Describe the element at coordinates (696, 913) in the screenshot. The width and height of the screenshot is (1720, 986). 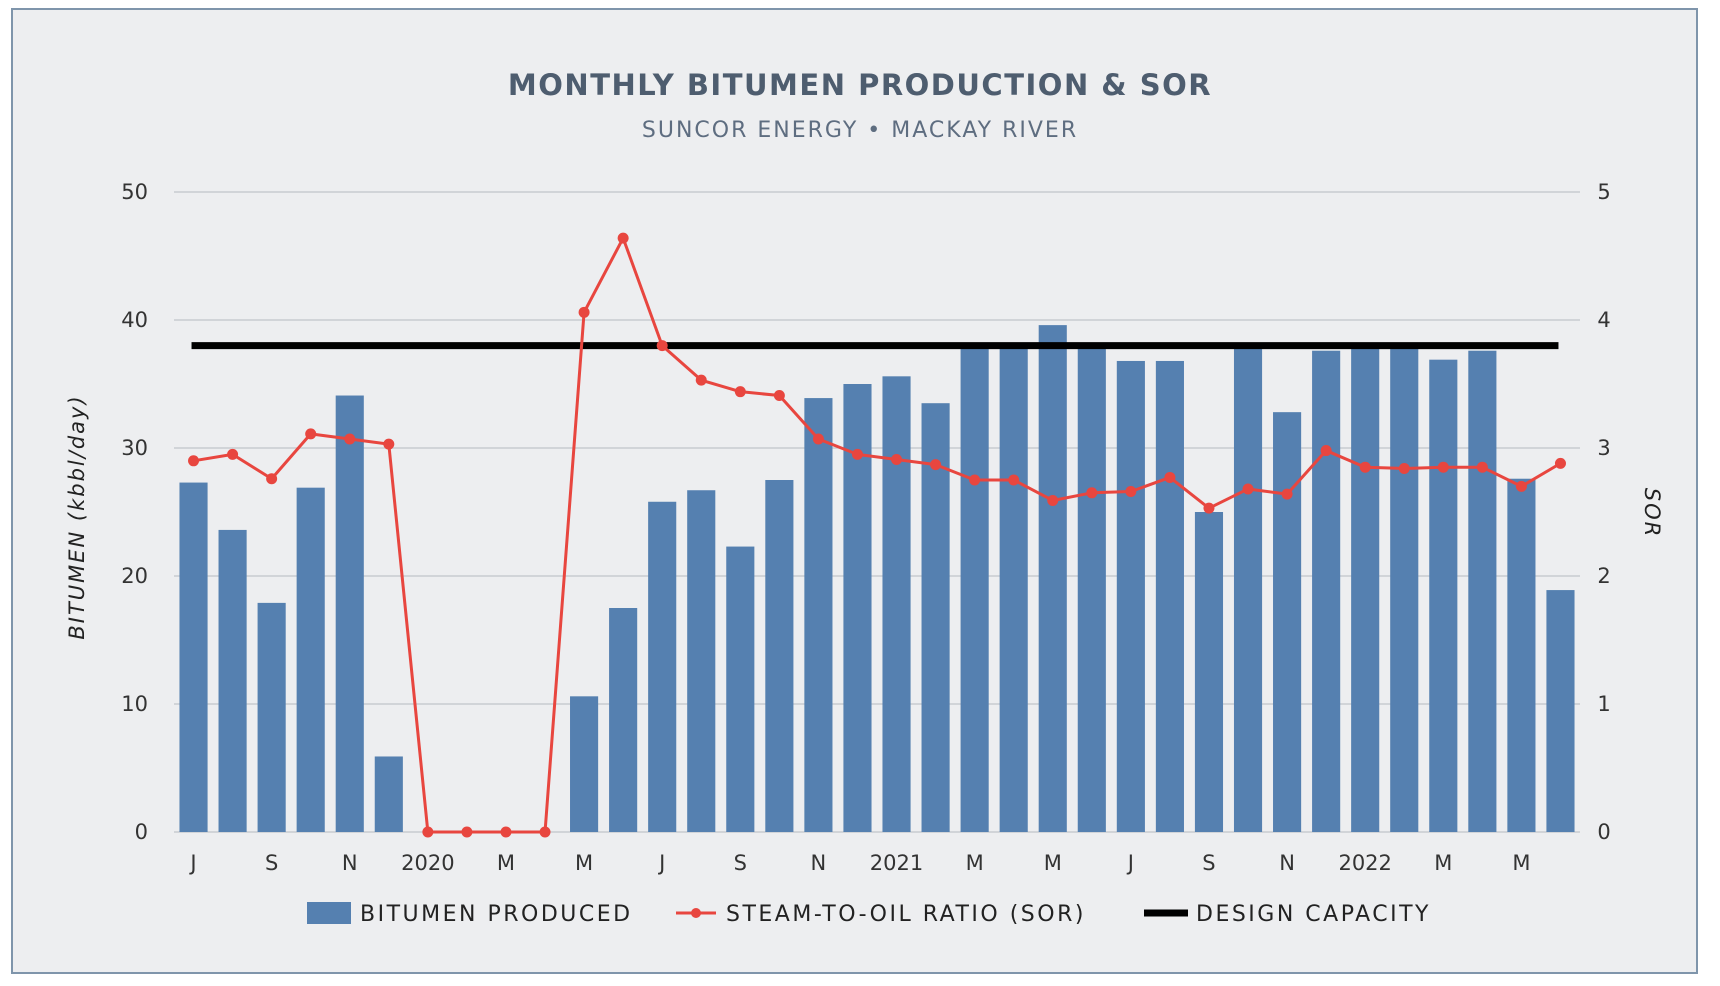
I see `legend-line-marker` at that location.